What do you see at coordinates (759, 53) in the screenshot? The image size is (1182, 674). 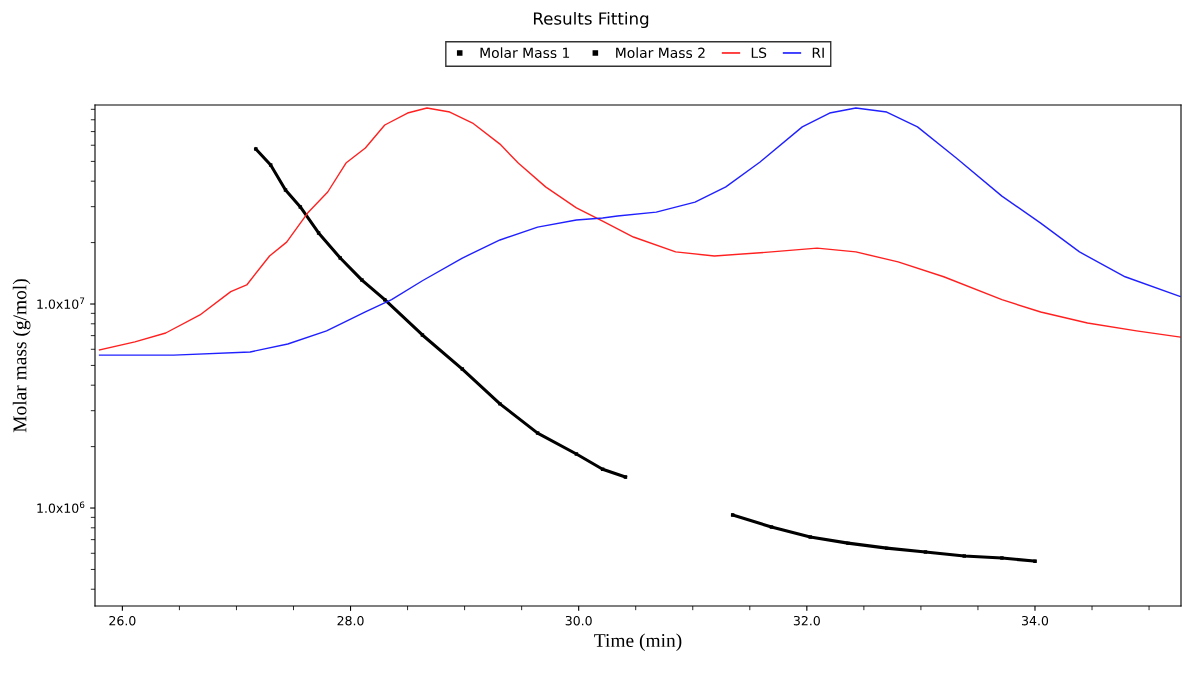 I see `legend-label: LS` at bounding box center [759, 53].